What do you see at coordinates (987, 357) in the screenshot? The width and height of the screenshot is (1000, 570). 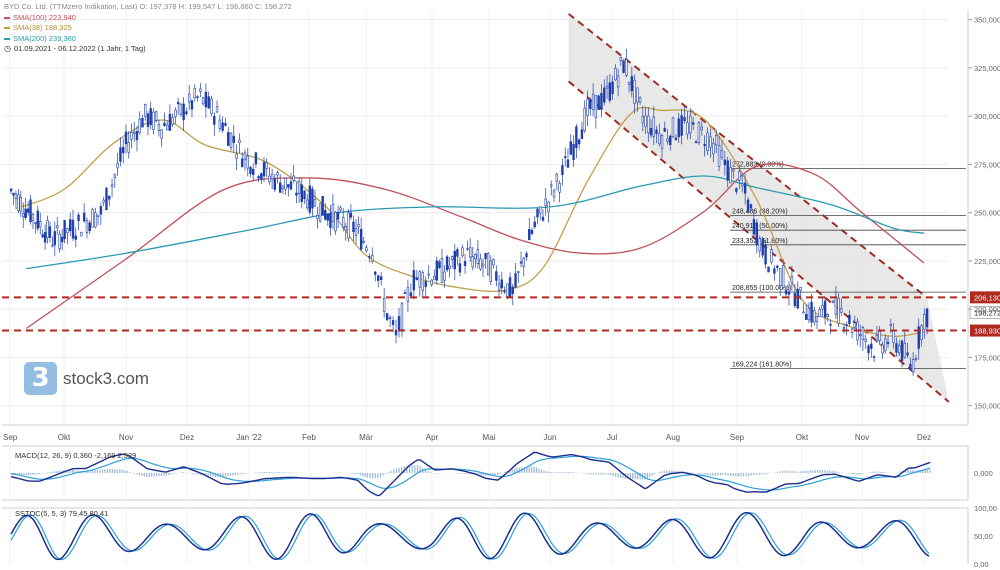 I see `y-tick-label: 175,000` at bounding box center [987, 357].